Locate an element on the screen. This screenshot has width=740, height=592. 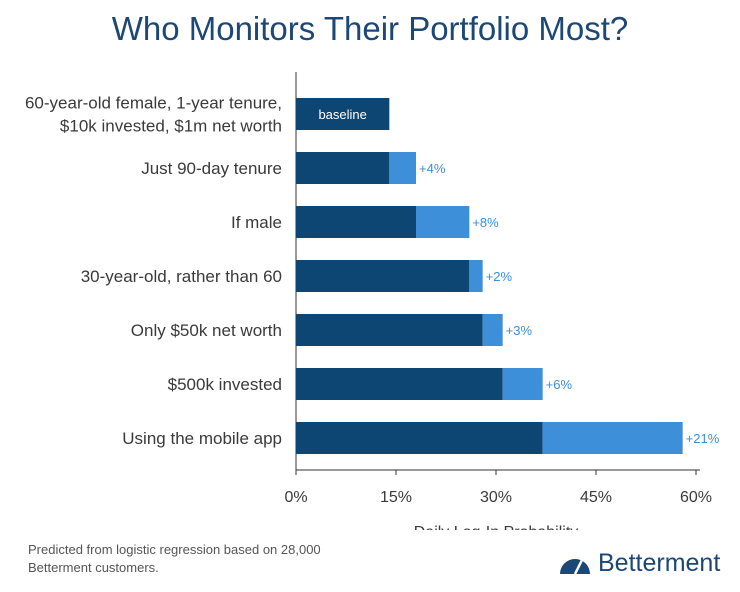
data-label: +8% is located at coordinates (485, 222).